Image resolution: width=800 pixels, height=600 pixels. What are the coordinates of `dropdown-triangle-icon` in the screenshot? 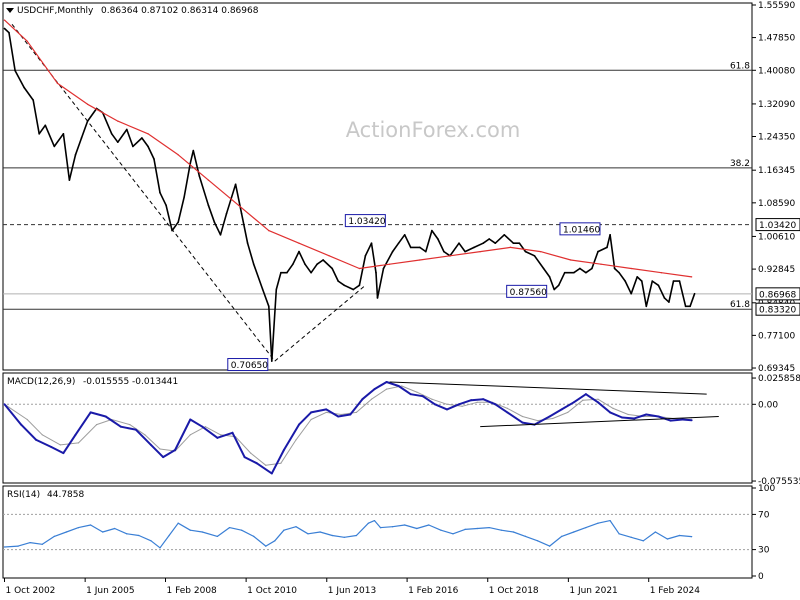 It's located at (10, 10).